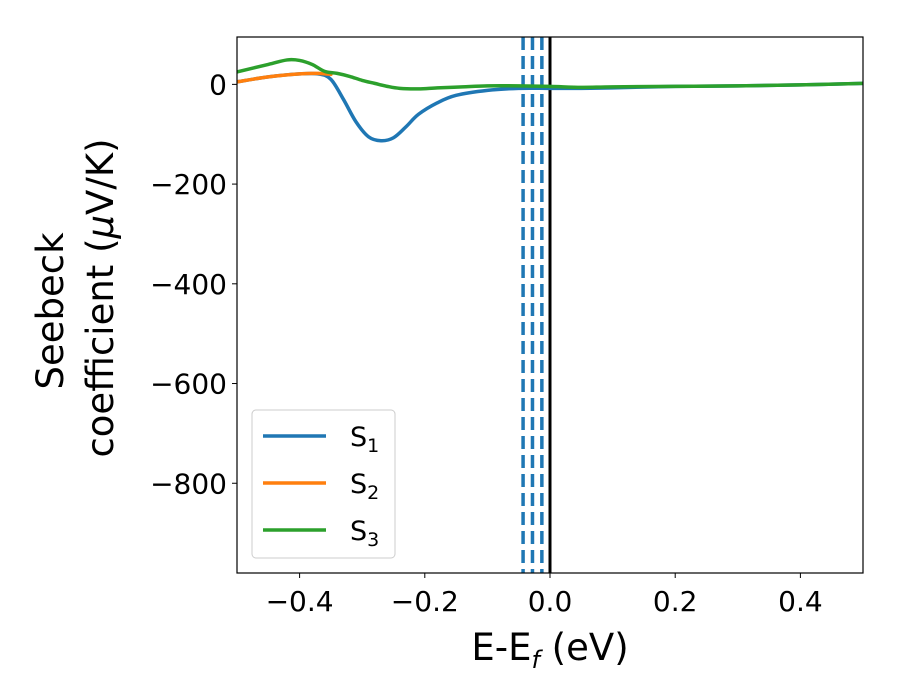  Describe the element at coordinates (285, 77) in the screenshot. I see `series-line-s2` at that location.